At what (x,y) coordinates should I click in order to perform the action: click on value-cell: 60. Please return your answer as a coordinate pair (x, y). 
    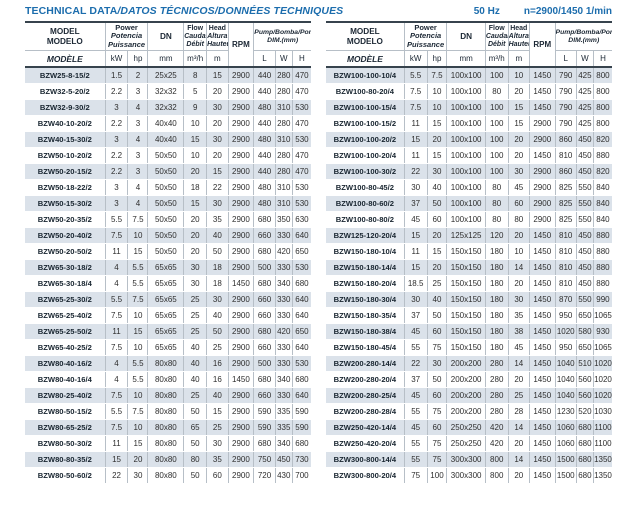
    Looking at the image, I should click on (436, 219).